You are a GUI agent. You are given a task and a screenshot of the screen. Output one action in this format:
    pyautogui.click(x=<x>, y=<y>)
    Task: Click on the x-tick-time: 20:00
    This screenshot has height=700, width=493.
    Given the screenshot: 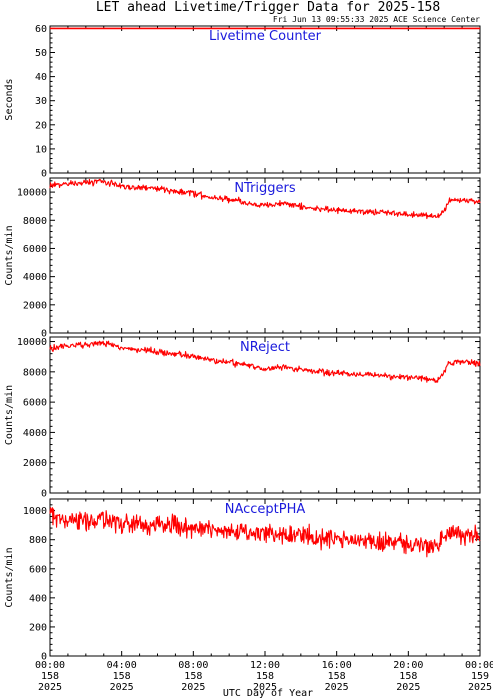 What is the action you would take?
    pyautogui.click(x=408, y=665)
    